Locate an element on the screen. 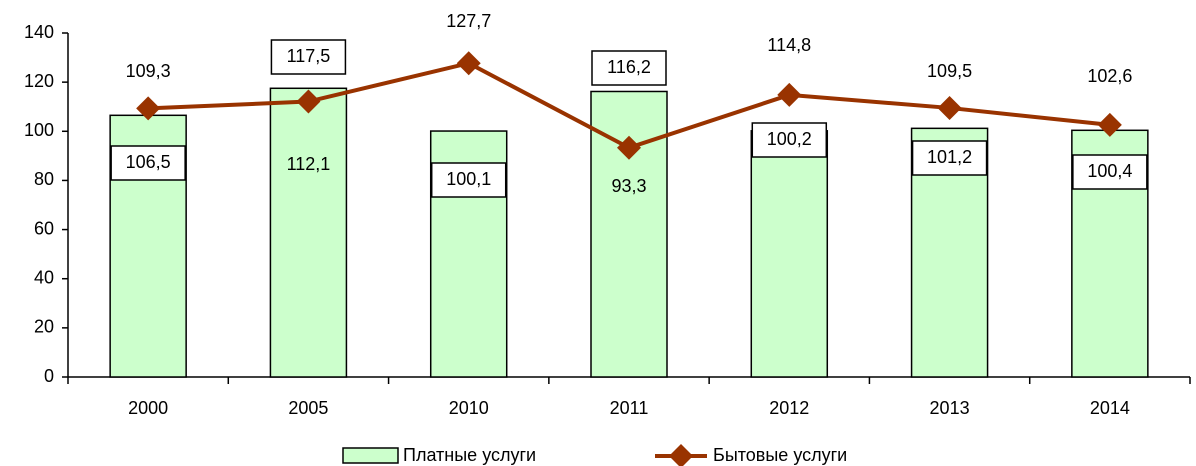 This screenshot has height=466, width=1196. data-label: 100,4 is located at coordinates (1109, 171).